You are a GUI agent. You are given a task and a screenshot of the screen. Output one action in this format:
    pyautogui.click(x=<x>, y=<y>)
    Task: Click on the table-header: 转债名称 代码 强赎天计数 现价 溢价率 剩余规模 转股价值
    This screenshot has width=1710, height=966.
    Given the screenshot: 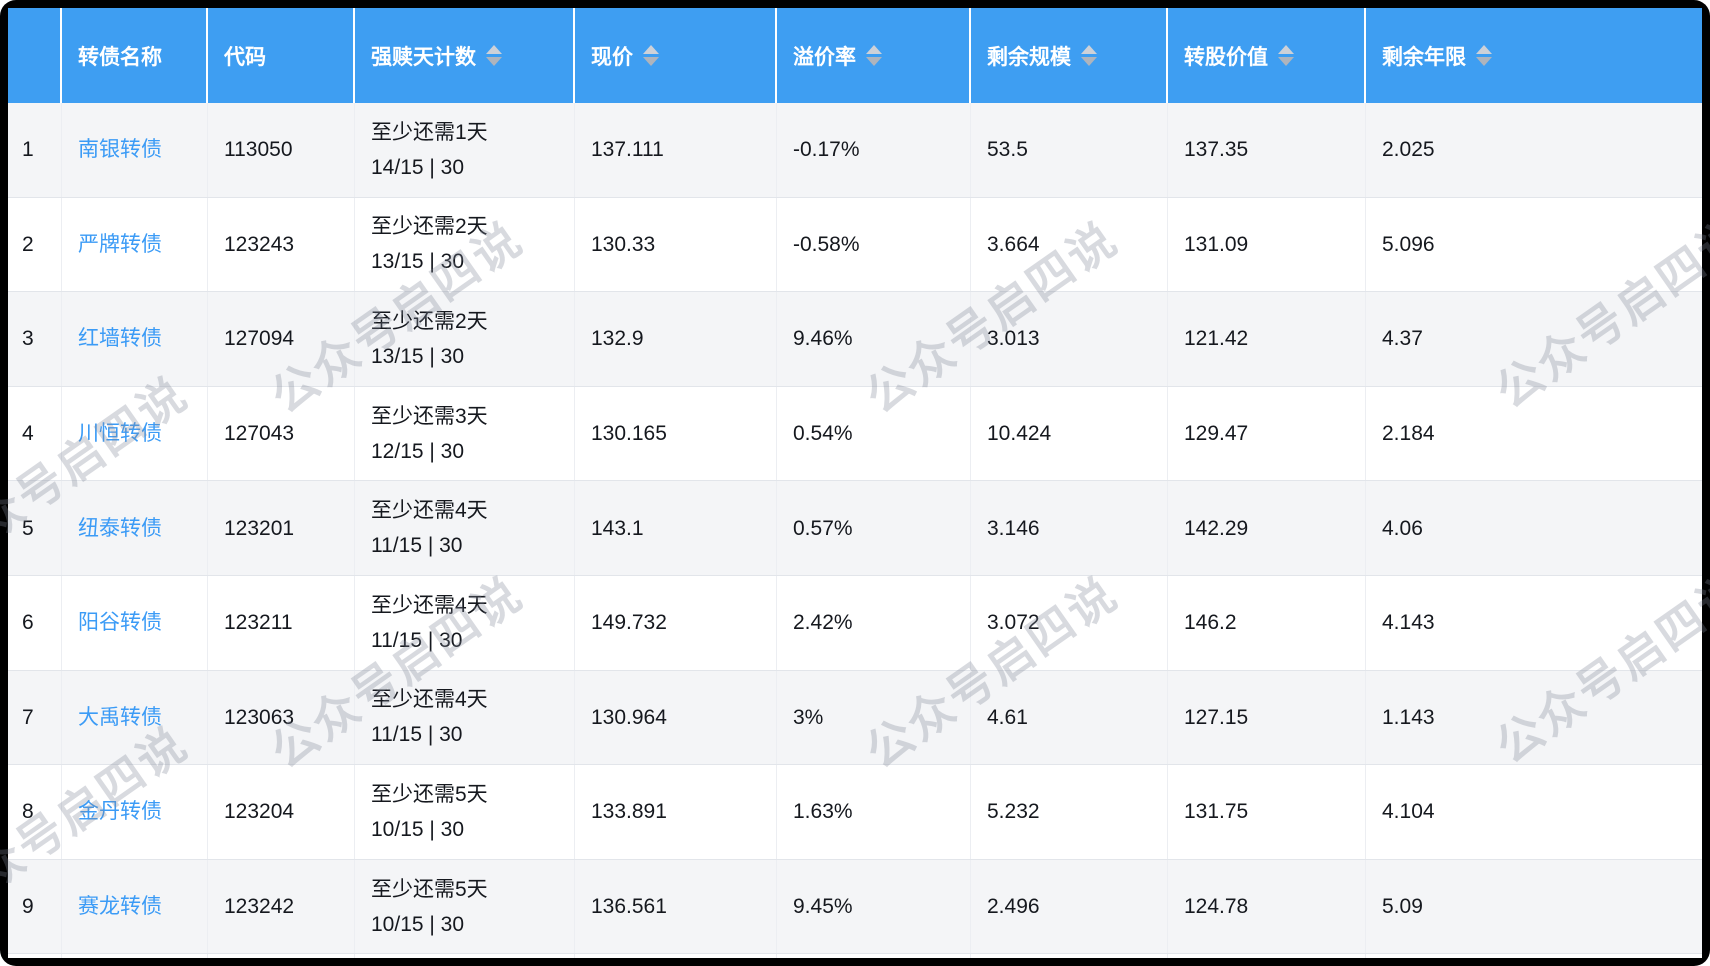 What is the action you would take?
    pyautogui.click(x=855, y=55)
    